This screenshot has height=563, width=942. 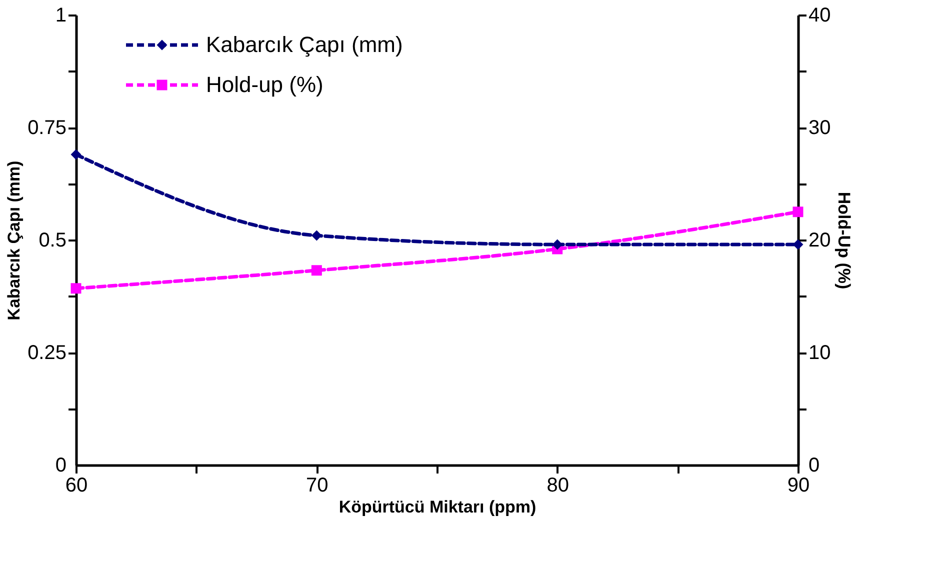 What do you see at coordinates (557, 485) in the screenshot?
I see `x-tick-label: 80` at bounding box center [557, 485].